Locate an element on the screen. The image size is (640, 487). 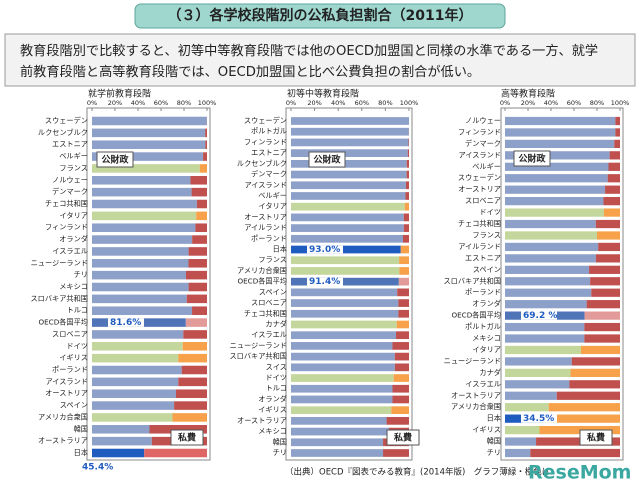
value-label: 93.0% is located at coordinates (324, 250).